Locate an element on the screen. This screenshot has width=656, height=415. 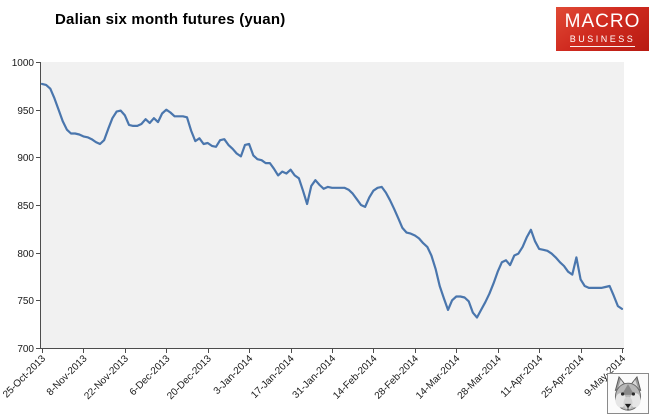
x-tick-label: 25-Apr-2014 is located at coordinates (563, 376).